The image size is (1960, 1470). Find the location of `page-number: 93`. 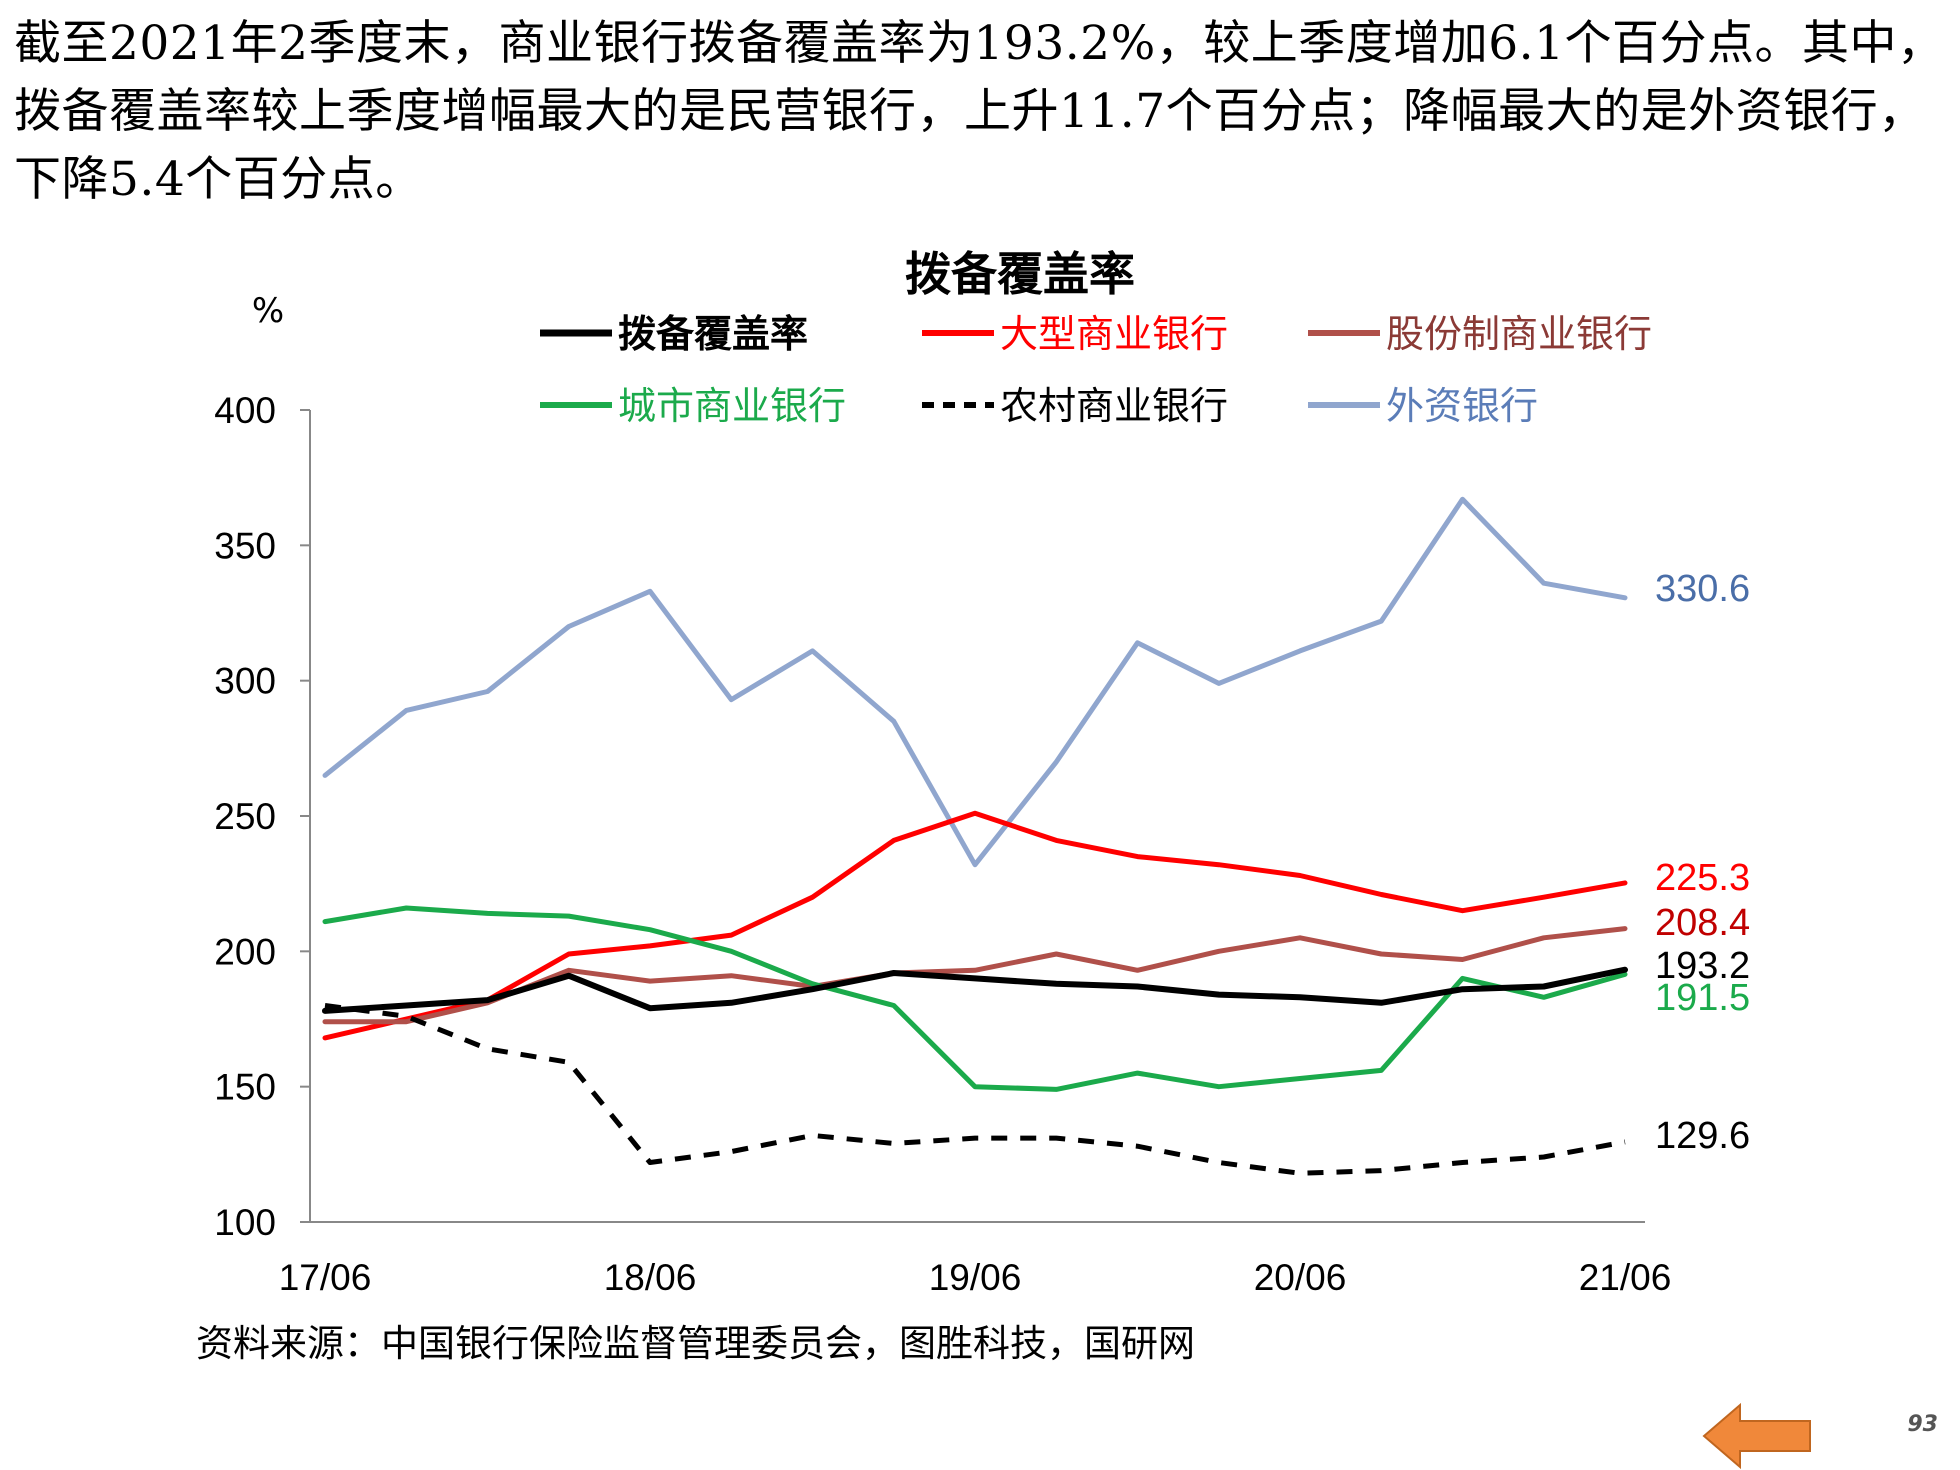

page-number: 93 is located at coordinates (1922, 1424).